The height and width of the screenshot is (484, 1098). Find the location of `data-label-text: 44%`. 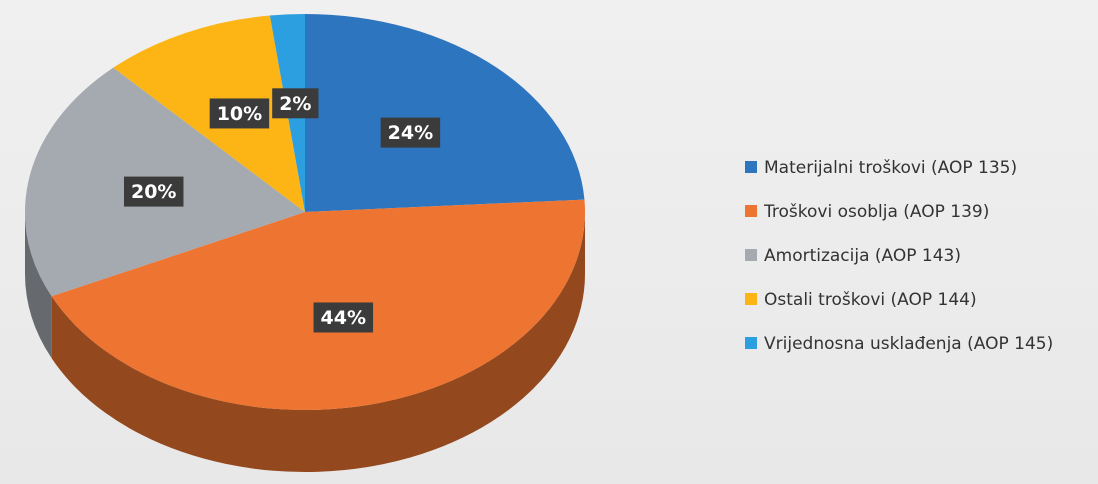

data-label-text: 44% is located at coordinates (343, 318).